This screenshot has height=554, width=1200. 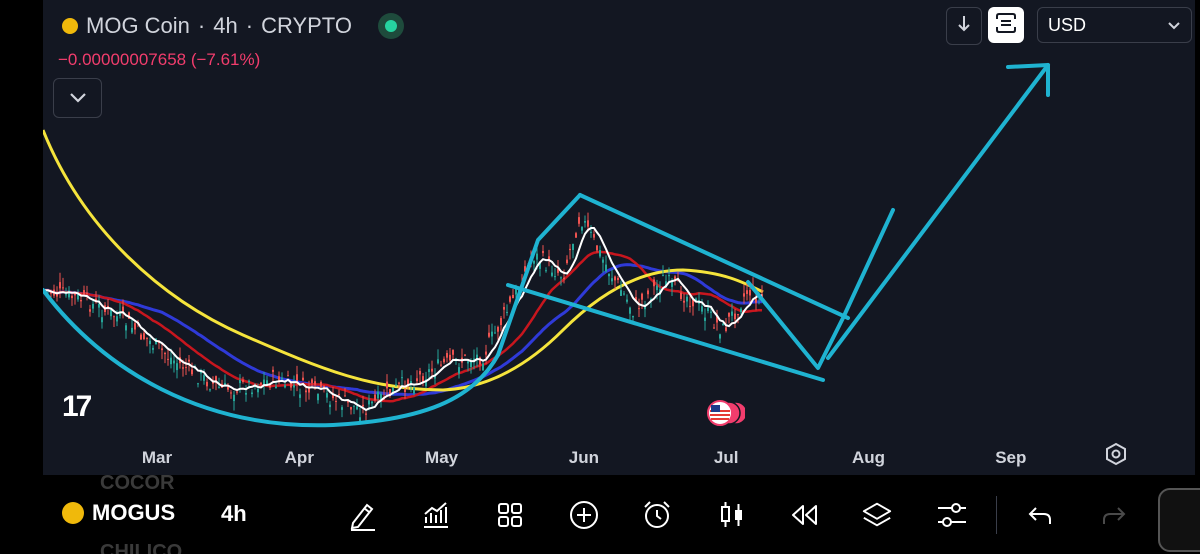 What do you see at coordinates (306, 25) in the screenshot?
I see `title-market: CRYPTO` at bounding box center [306, 25].